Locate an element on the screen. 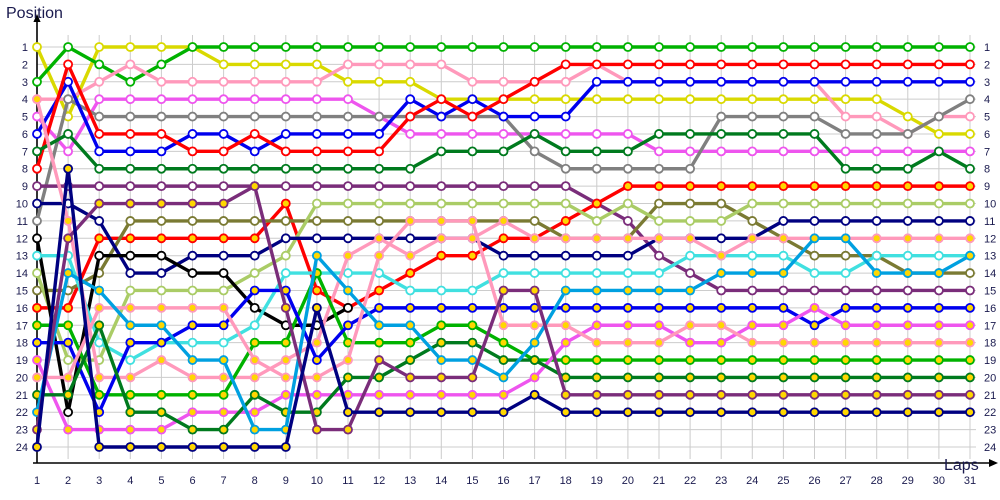 The image size is (1000, 500). x-tick-label: 15 is located at coordinates (472, 481).